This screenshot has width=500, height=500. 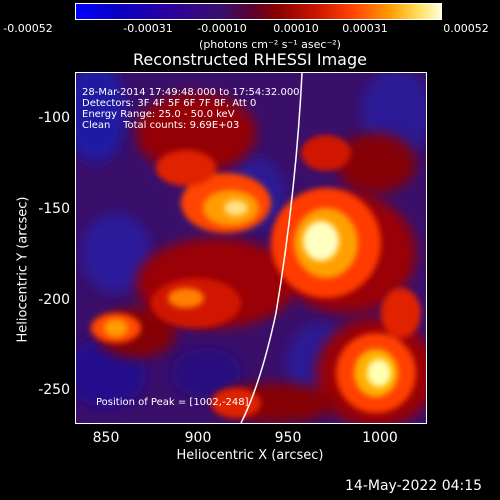 What do you see at coordinates (222, 28) in the screenshot?
I see `colorbar-tick-3: -0.00010` at bounding box center [222, 28].